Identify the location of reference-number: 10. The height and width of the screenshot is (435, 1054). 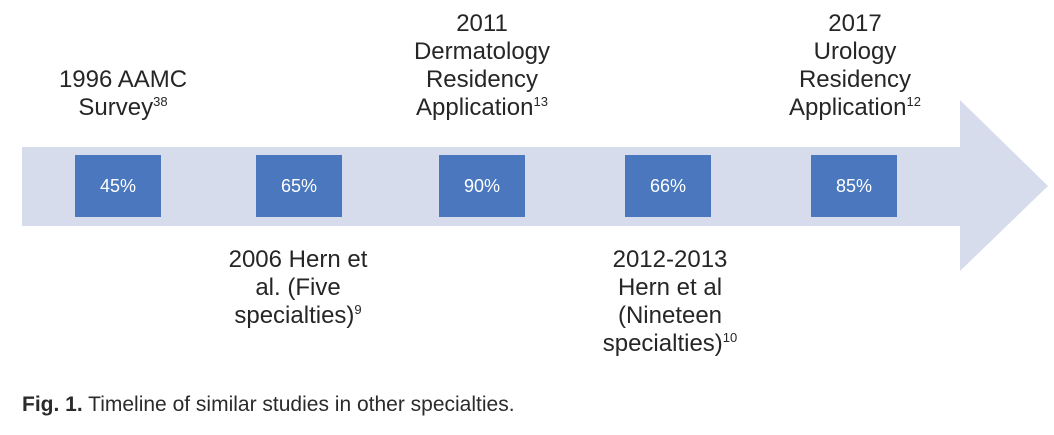
(730, 337).